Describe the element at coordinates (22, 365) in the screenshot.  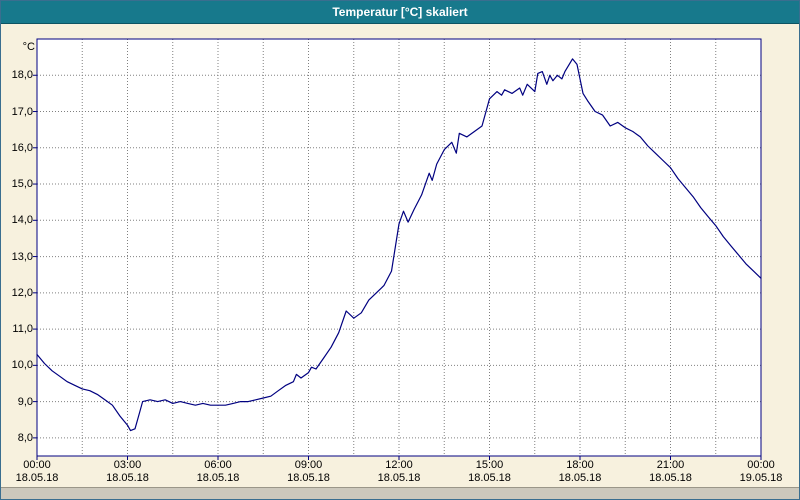
I see `y-tick-label: 10,0` at that location.